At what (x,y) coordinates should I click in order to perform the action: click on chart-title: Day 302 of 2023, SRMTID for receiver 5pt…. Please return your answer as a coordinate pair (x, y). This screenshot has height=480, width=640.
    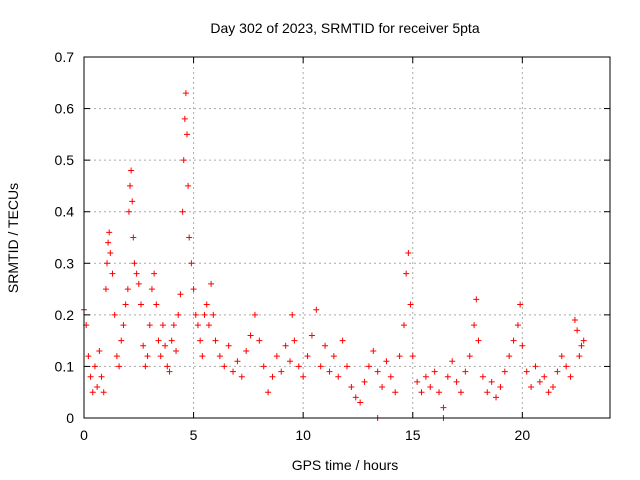
    Looking at the image, I should click on (344, 28).